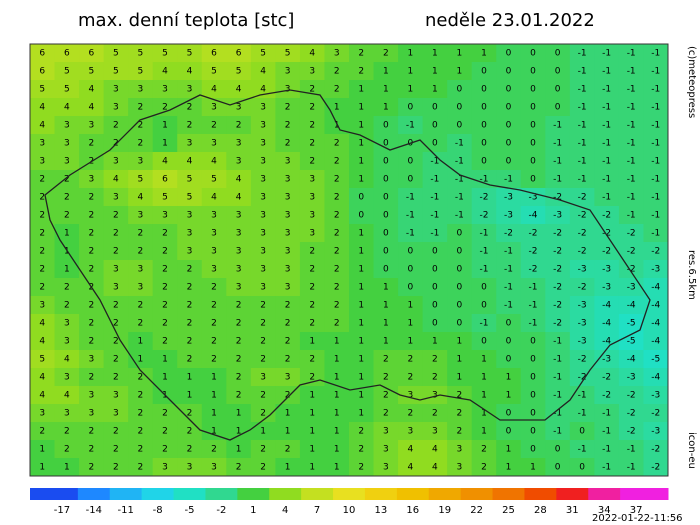  I want to click on colorbar-segment, so click(94, 494).